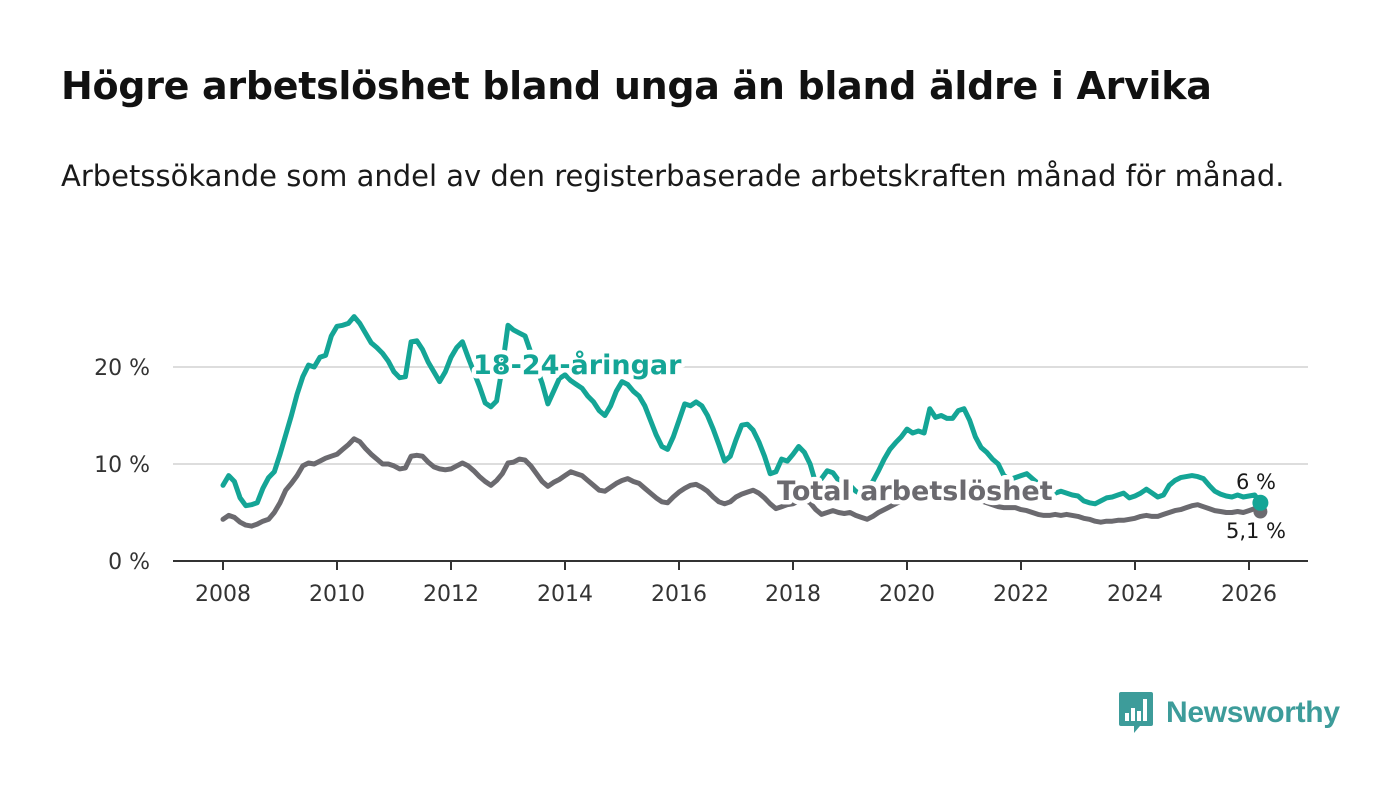 The height and width of the screenshot is (794, 1400). I want to click on y-tick-label: 20 %, so click(122, 368).